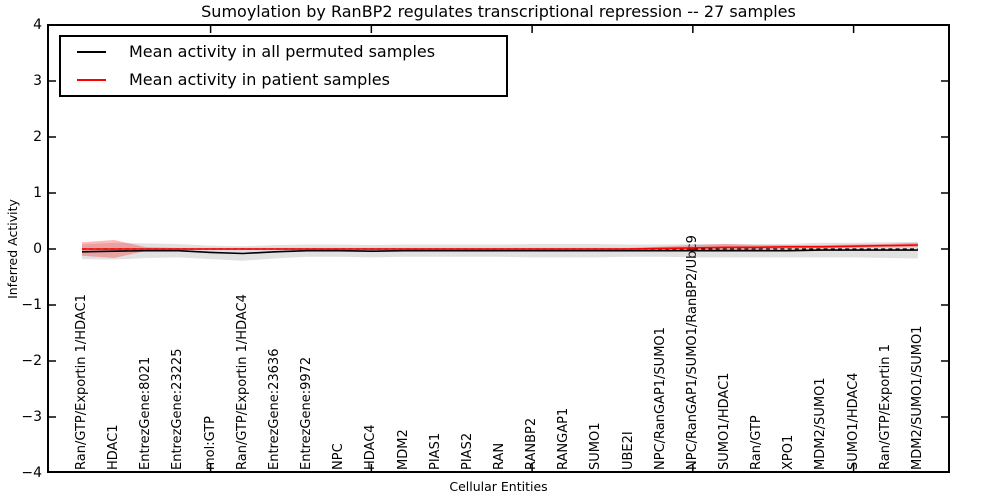 This screenshot has height=500, width=1000. I want to click on x-tick-label: NPC/RanGAP1/SUMO1/RanBP2/Ubc9, so click(692, 352).